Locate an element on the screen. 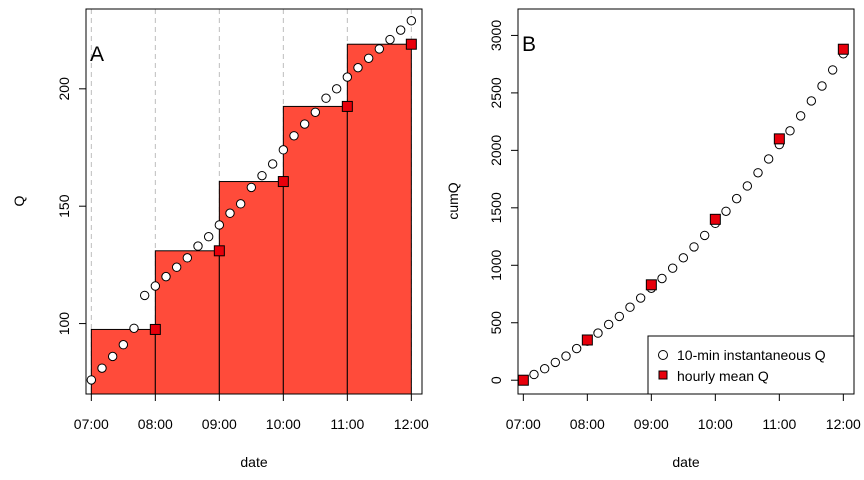 The width and height of the screenshot is (864, 480). y-axis-label-a: Q is located at coordinates (19, 200).